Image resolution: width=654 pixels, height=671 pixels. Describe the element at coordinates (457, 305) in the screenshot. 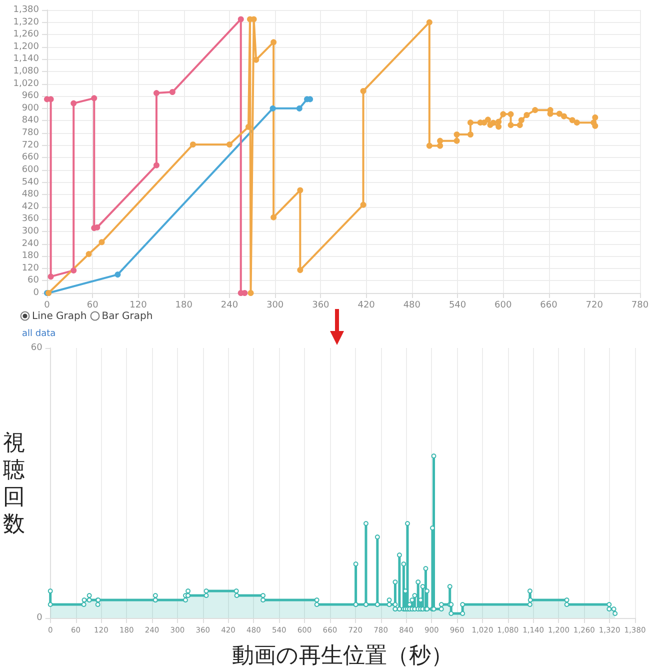

I see `x-tick-label: 540` at that location.